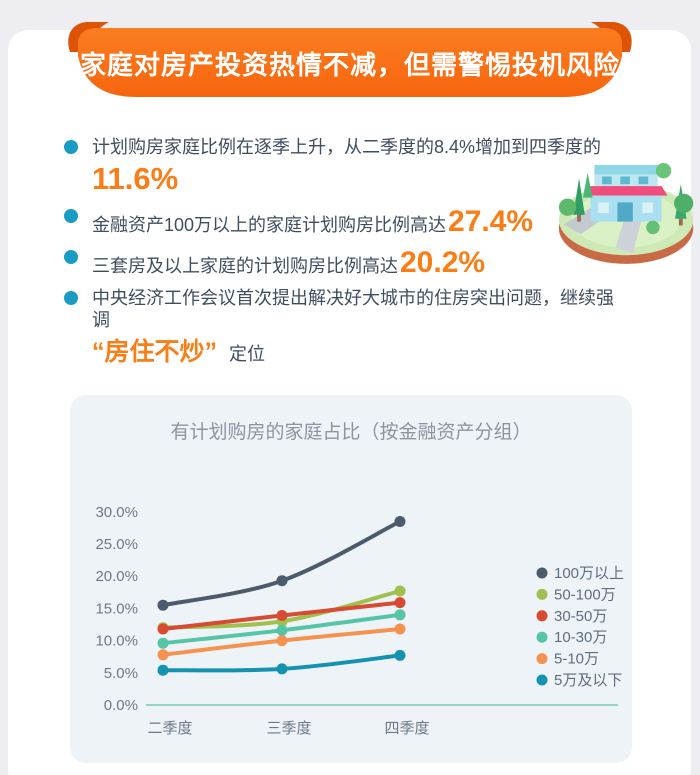  Describe the element at coordinates (580, 637) in the screenshot. I see `legend-label: 10-30万` at that location.